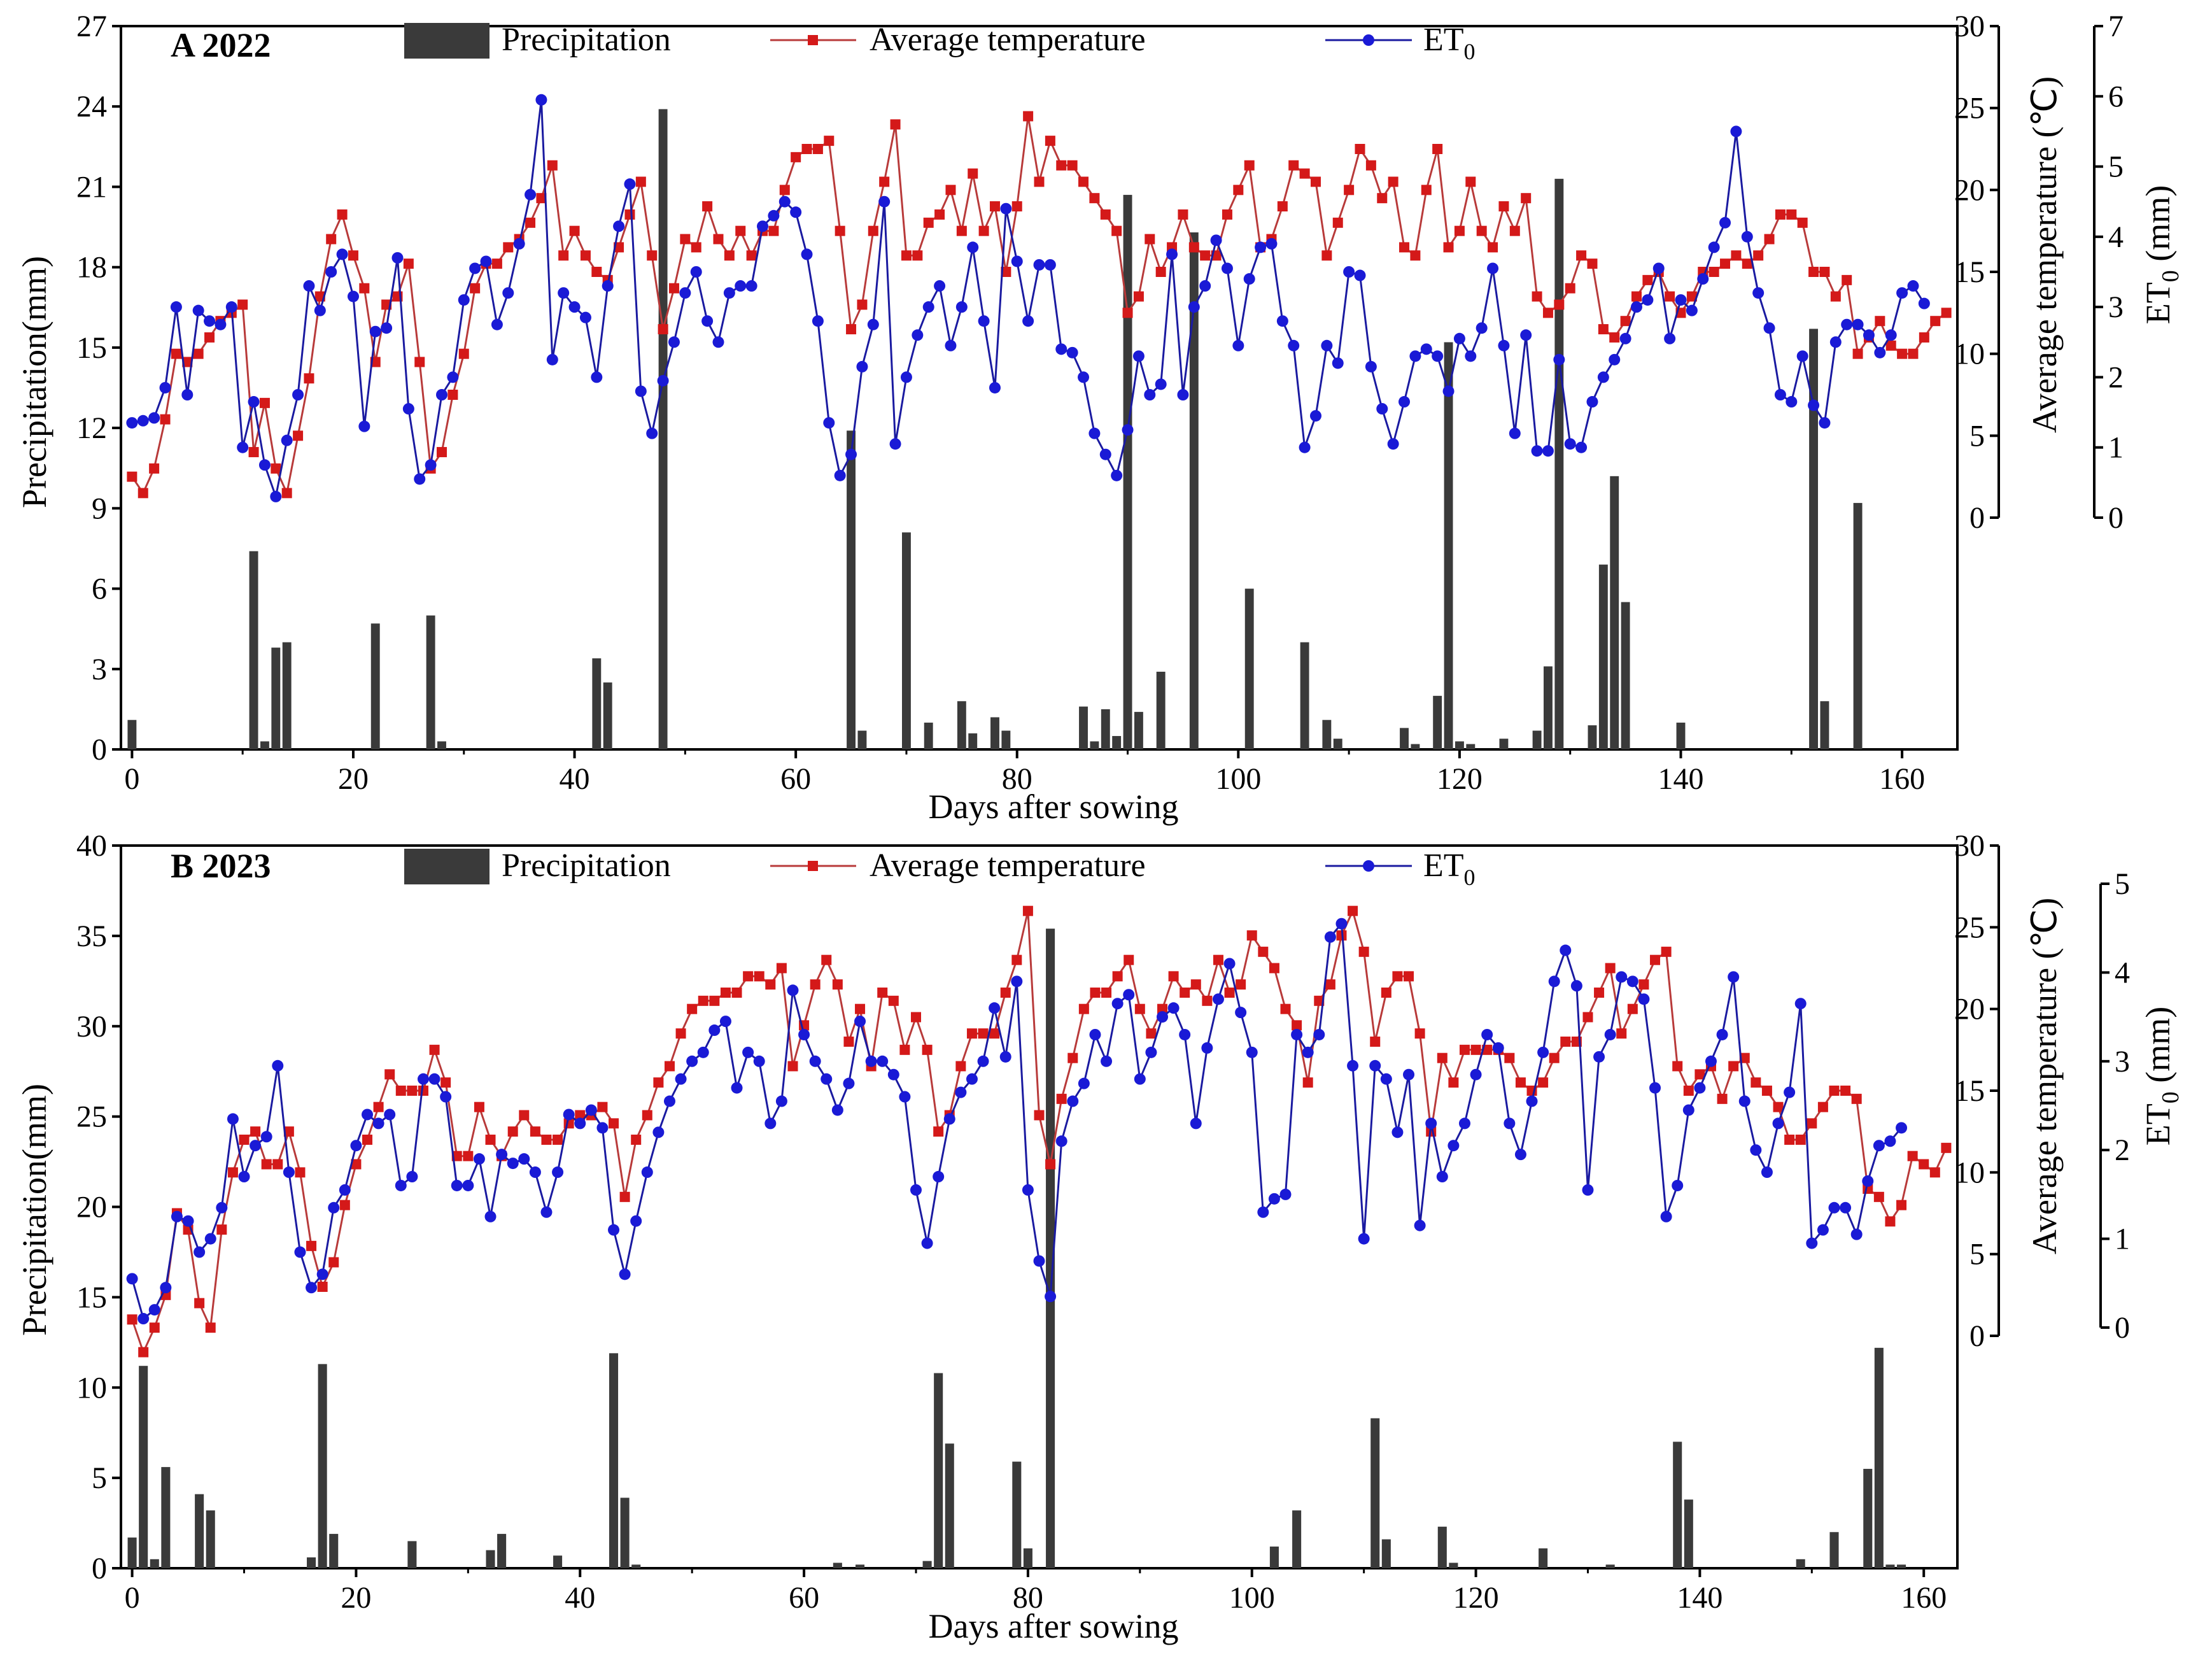  What do you see at coordinates (2116, 377) in the screenshot?
I see `et0-tick-label-a: 2` at bounding box center [2116, 377].